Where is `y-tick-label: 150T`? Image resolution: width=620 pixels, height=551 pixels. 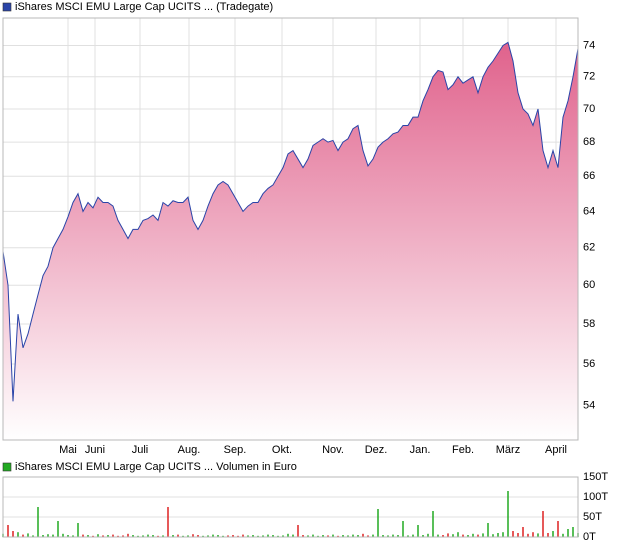 y-tick-label: 150T is located at coordinates (595, 477).